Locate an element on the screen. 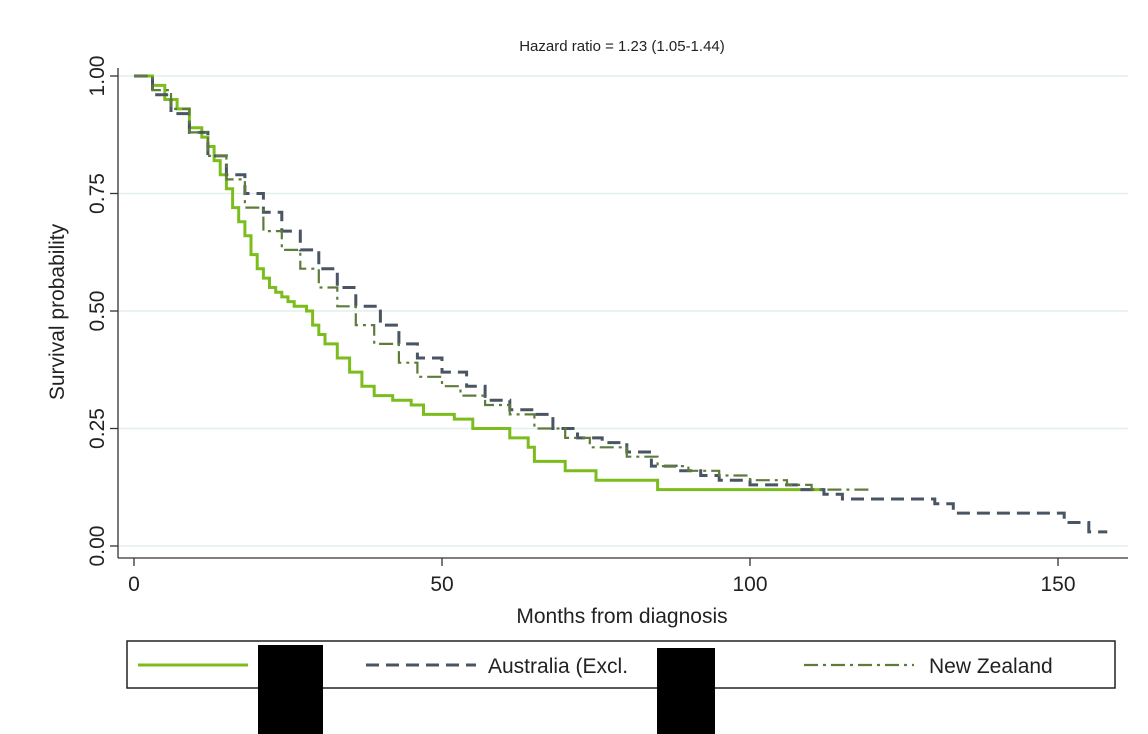 This screenshot has height=734, width=1148. legend-label-series-2: Australia (Excl. is located at coordinates (558, 666).